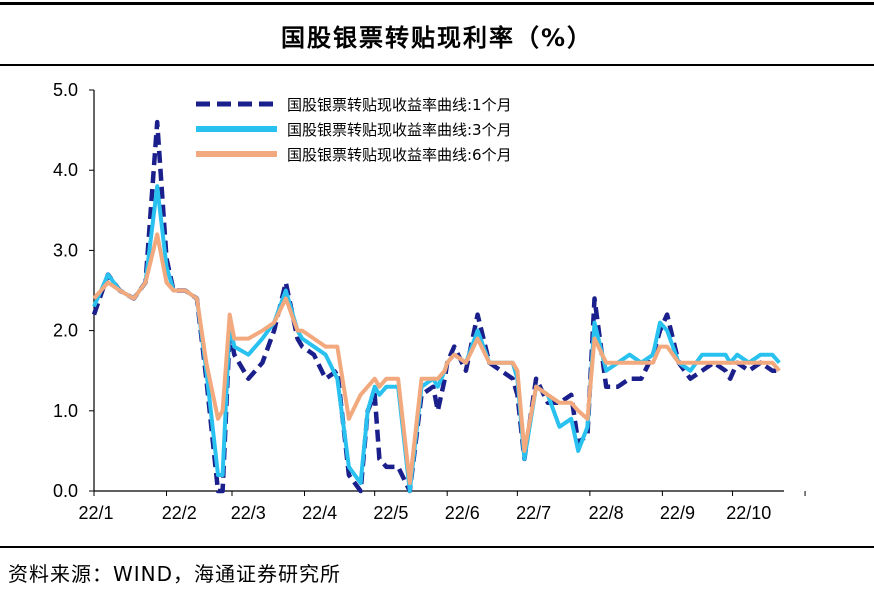 The height and width of the screenshot is (600, 874). What do you see at coordinates (437, 3) in the screenshot?
I see `top-rule` at bounding box center [437, 3].